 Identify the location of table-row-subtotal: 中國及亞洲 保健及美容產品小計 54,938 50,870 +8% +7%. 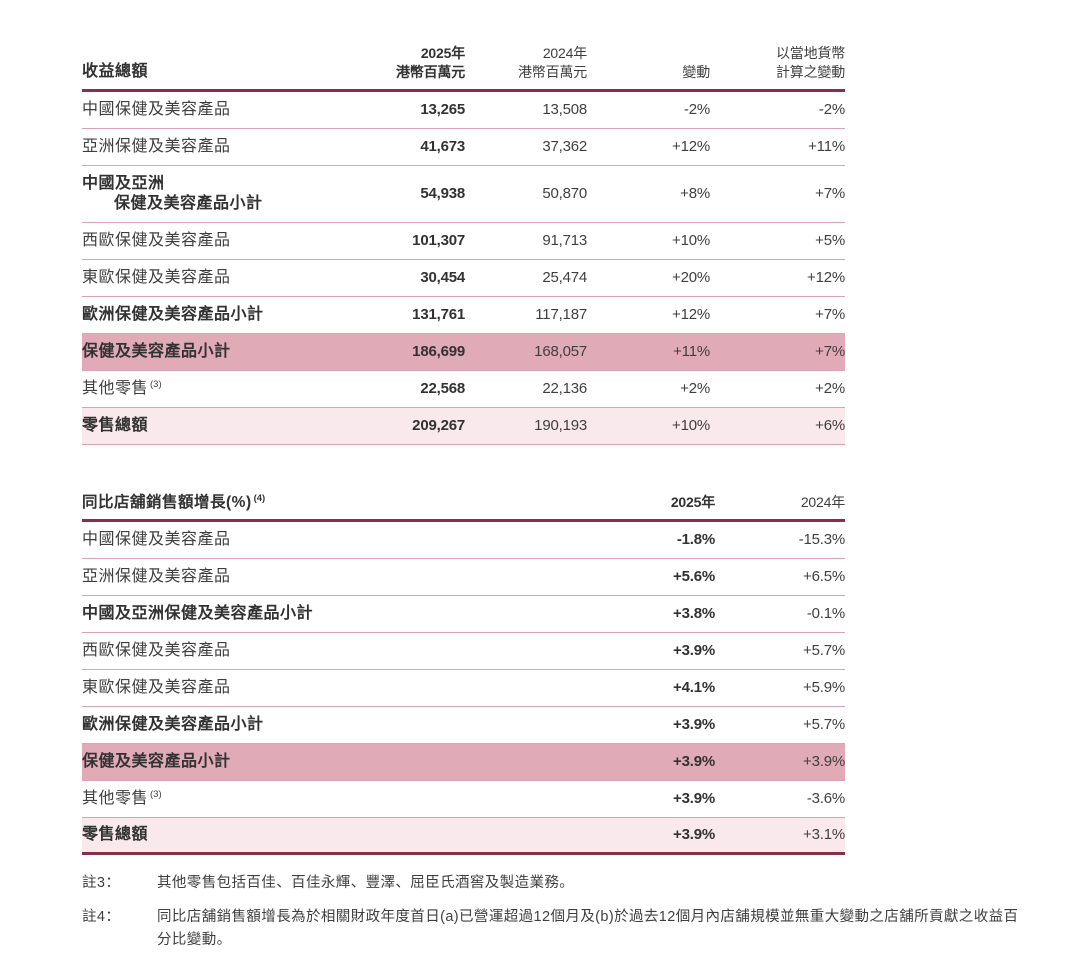
(463, 194).